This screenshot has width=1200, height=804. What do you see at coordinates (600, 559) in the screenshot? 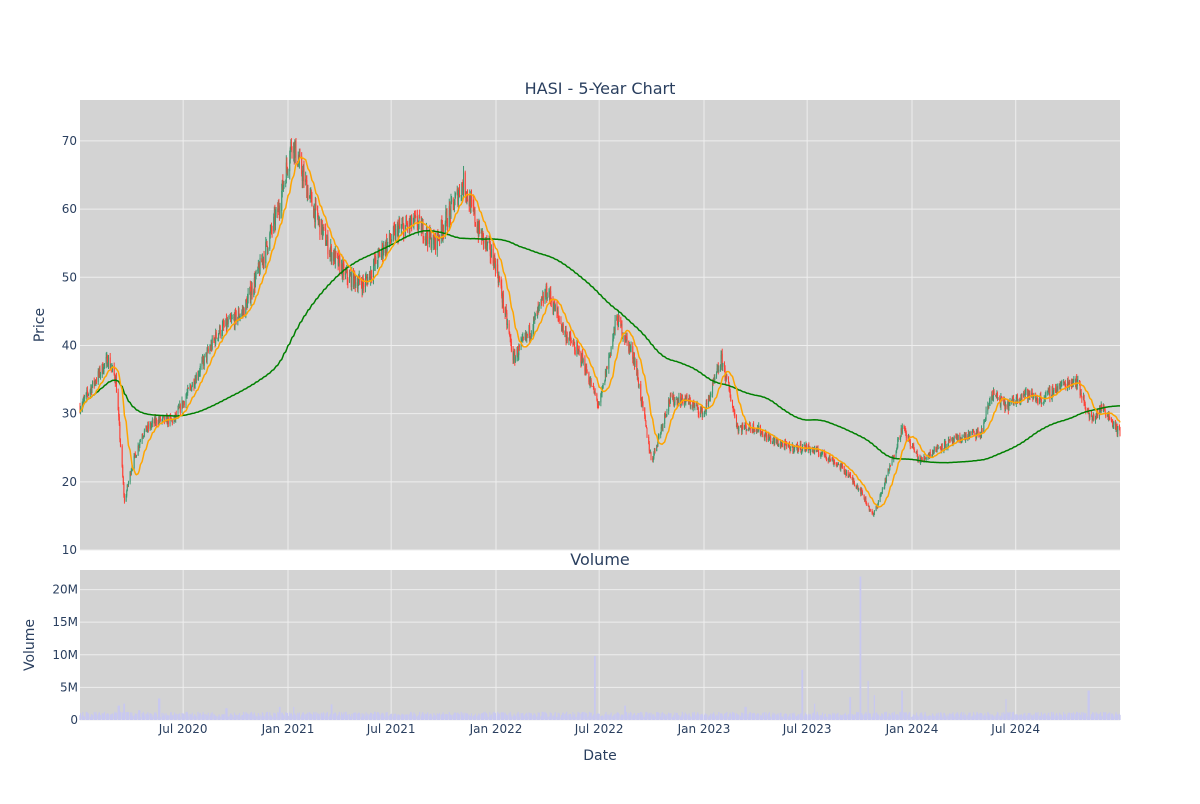
I see `volume-chart-title: Volume` at bounding box center [600, 559].